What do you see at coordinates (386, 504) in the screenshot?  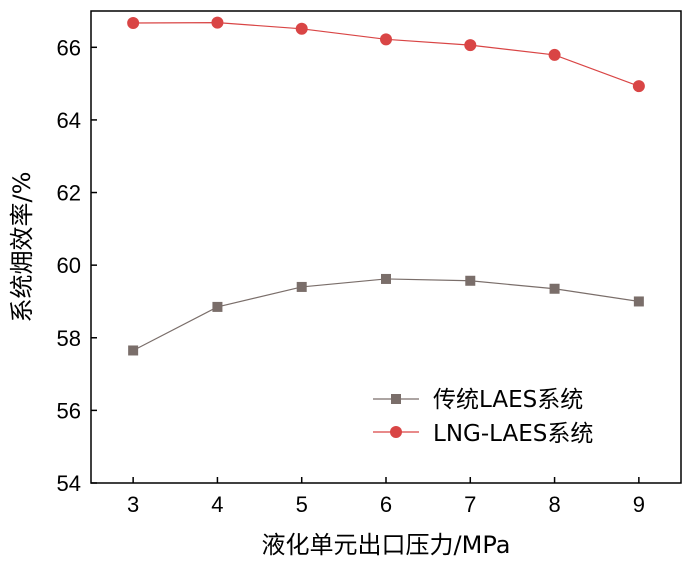 I see `x-tick-label: 6` at bounding box center [386, 504].